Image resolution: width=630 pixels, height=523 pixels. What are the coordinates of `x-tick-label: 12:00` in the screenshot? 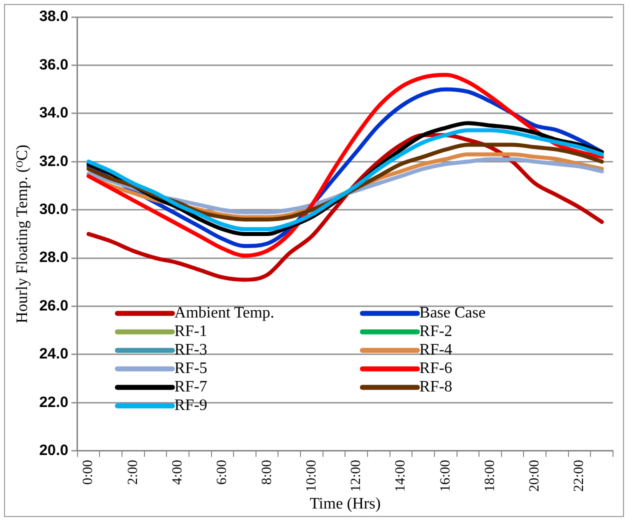 It's located at (356, 476).